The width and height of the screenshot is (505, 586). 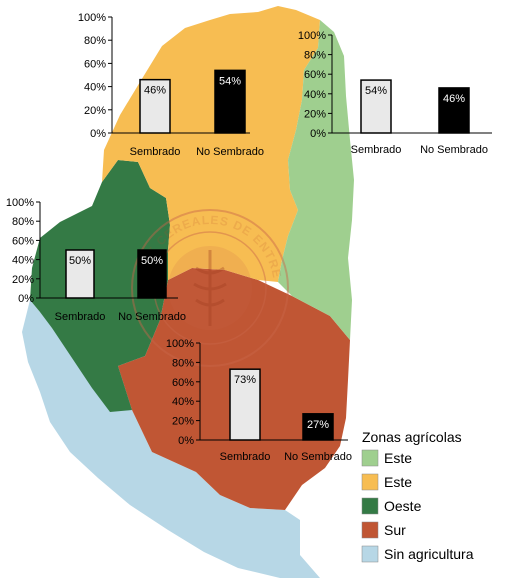 I want to click on legend-item: Sin agricultura, so click(x=417, y=554).